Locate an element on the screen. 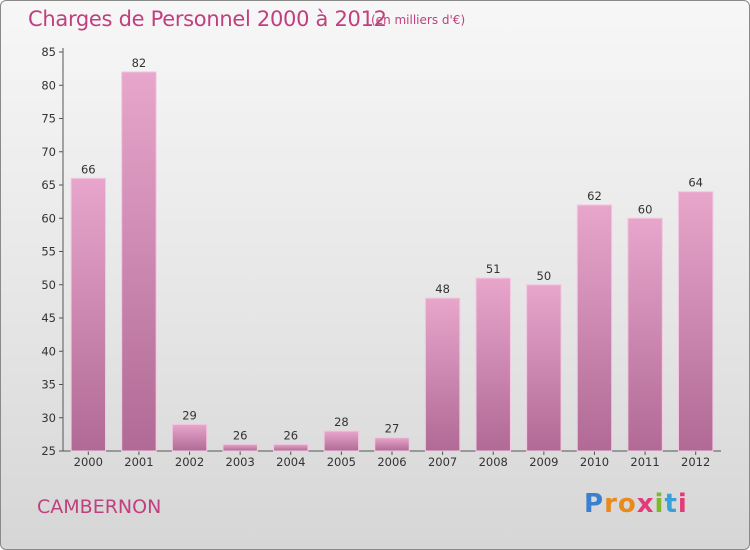 The height and width of the screenshot is (550, 750). chart-subtitle: (en milliers d'€) is located at coordinates (418, 20).